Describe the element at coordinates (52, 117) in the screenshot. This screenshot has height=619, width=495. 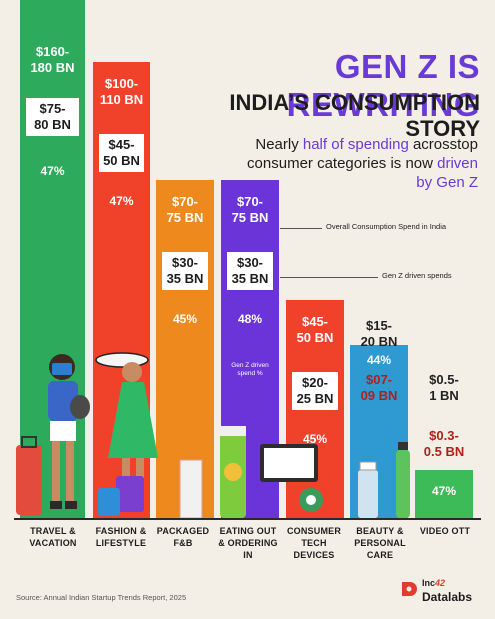
I see `genz-spend-label: $75- 80 BN` at that location.